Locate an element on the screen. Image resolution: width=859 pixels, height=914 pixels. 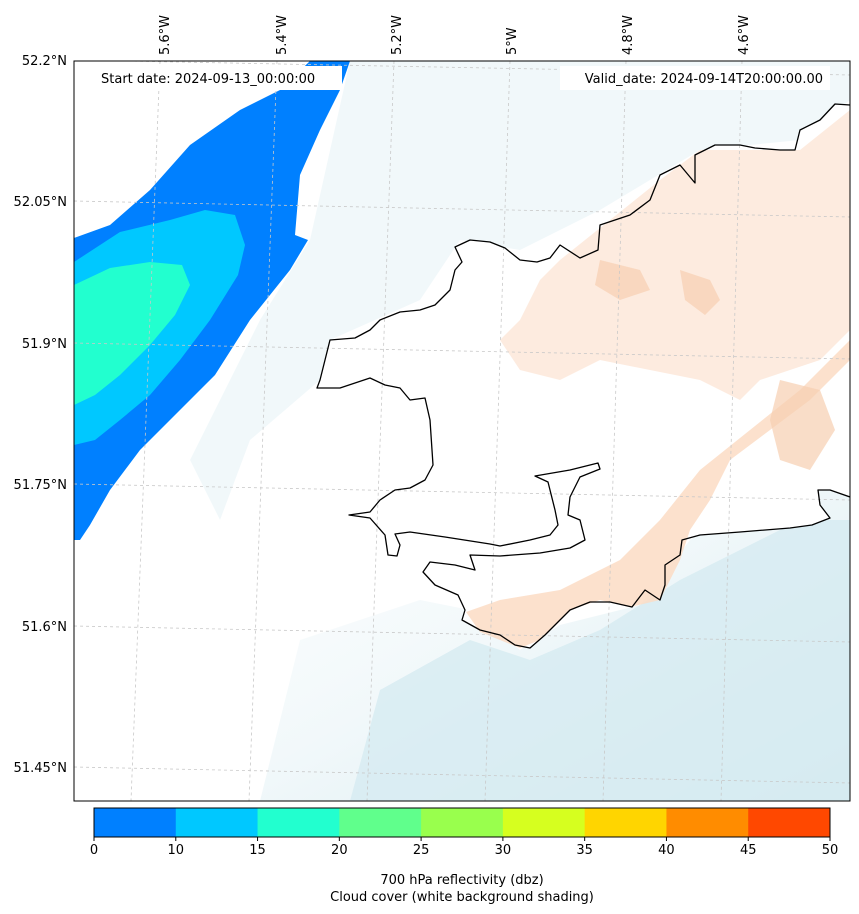
lon-tick-label: 4.6°W is located at coordinates (744, 35).